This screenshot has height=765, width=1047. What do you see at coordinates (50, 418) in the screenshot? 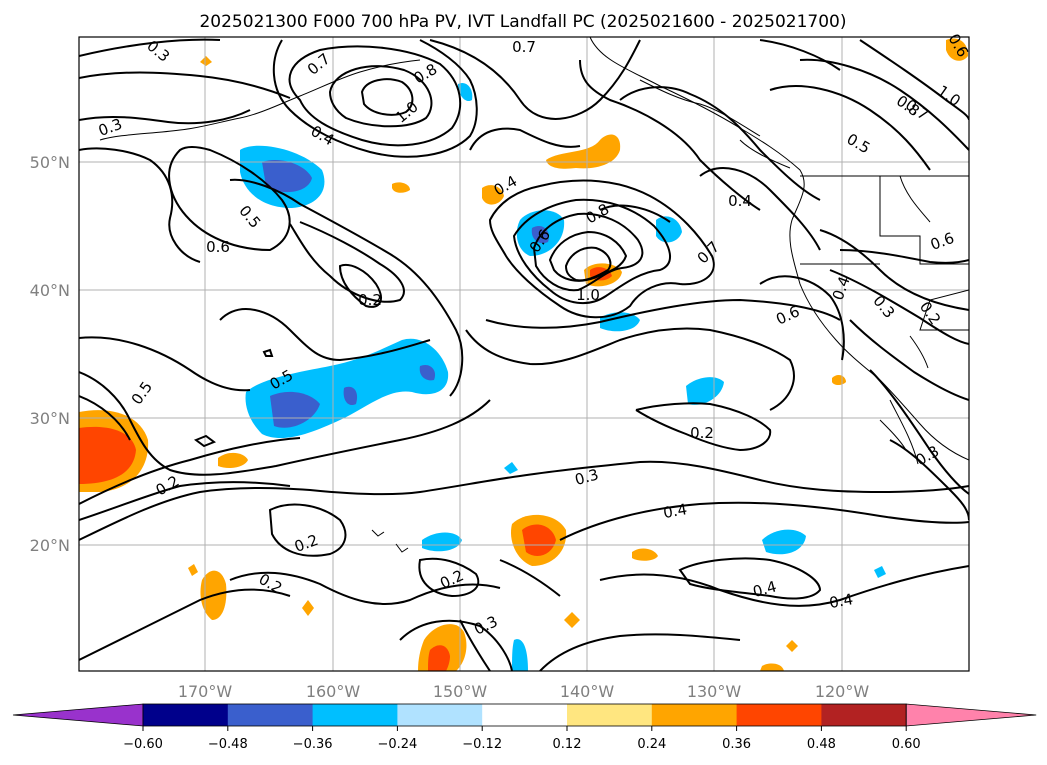
I see `lat-label: 30°N` at bounding box center [50, 418].